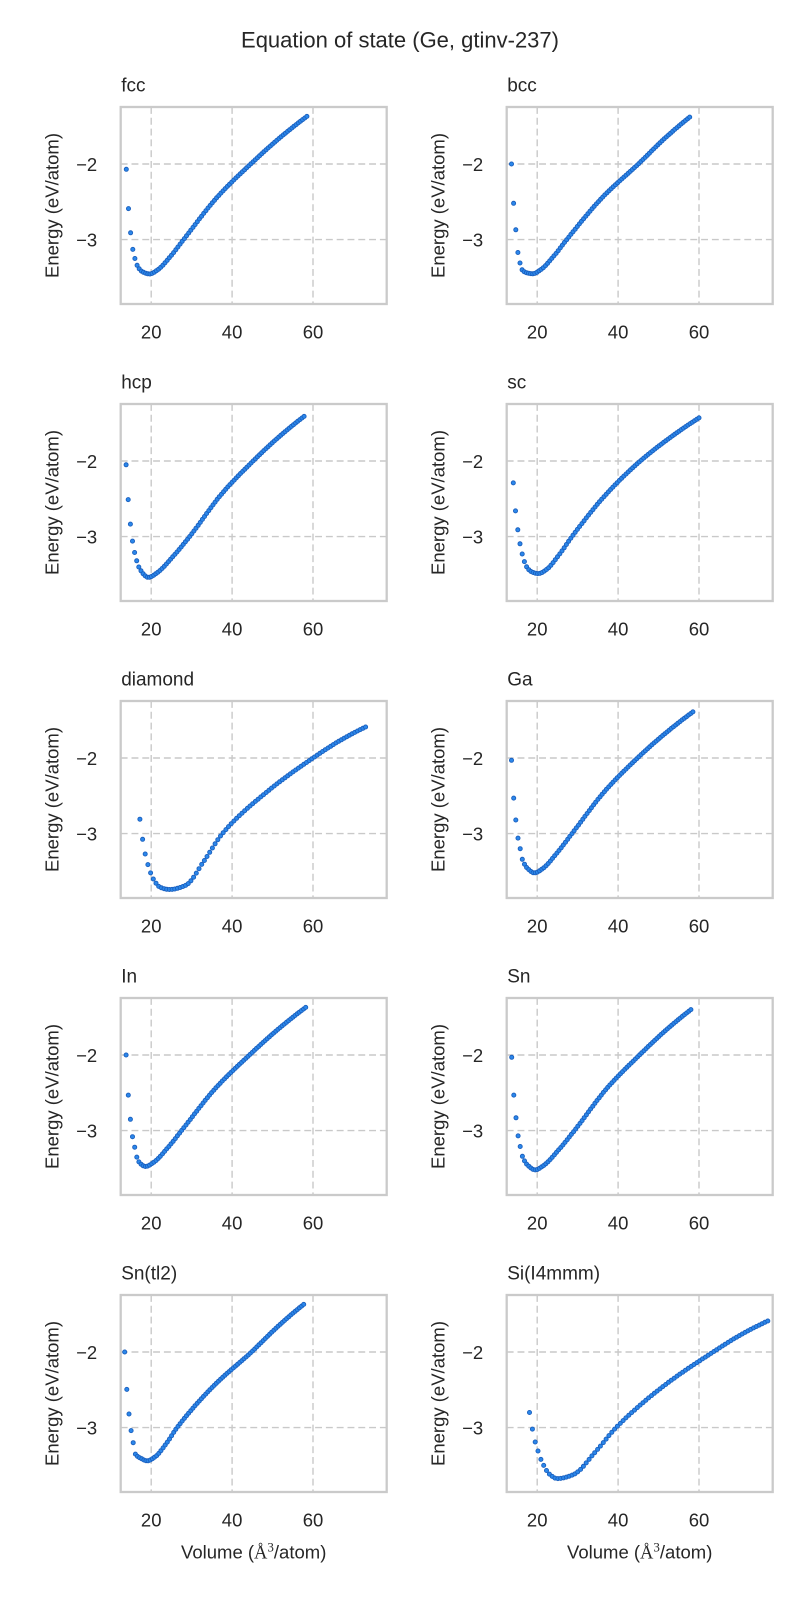  I want to click on svg-text: In, so click(129, 977).